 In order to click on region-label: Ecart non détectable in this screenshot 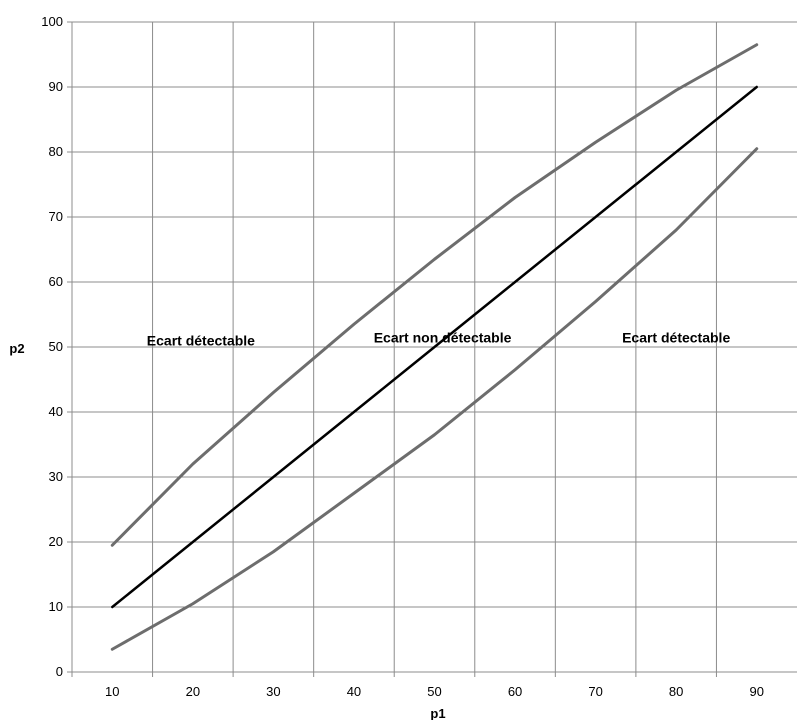, I will do `click(443, 337)`.